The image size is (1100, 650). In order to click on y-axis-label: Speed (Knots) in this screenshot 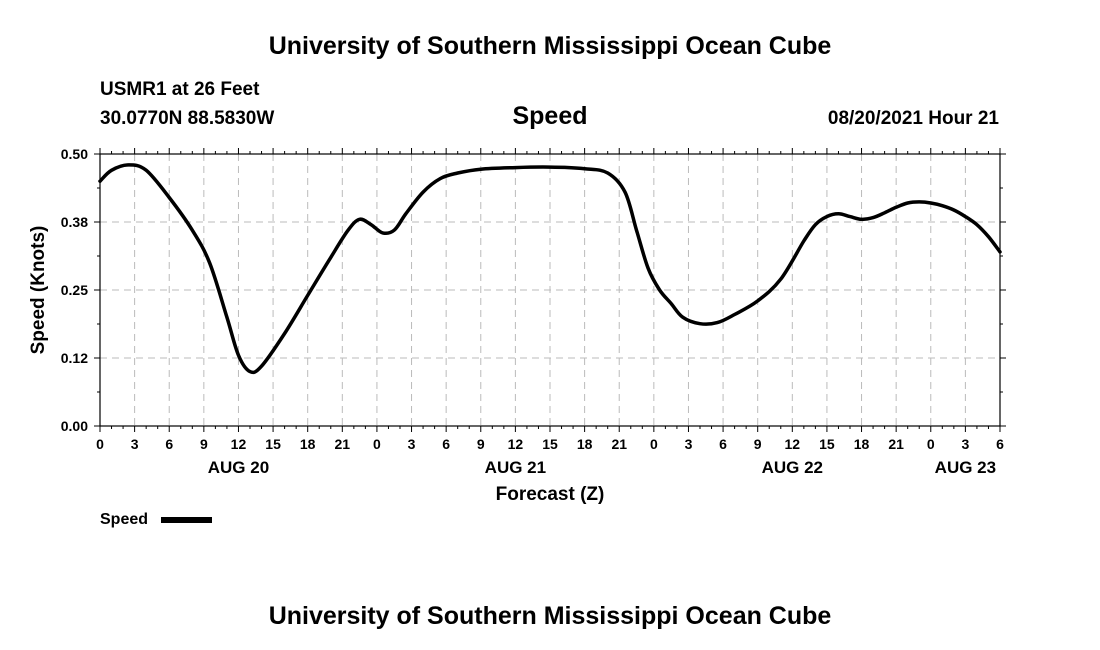, I will do `click(38, 290)`.